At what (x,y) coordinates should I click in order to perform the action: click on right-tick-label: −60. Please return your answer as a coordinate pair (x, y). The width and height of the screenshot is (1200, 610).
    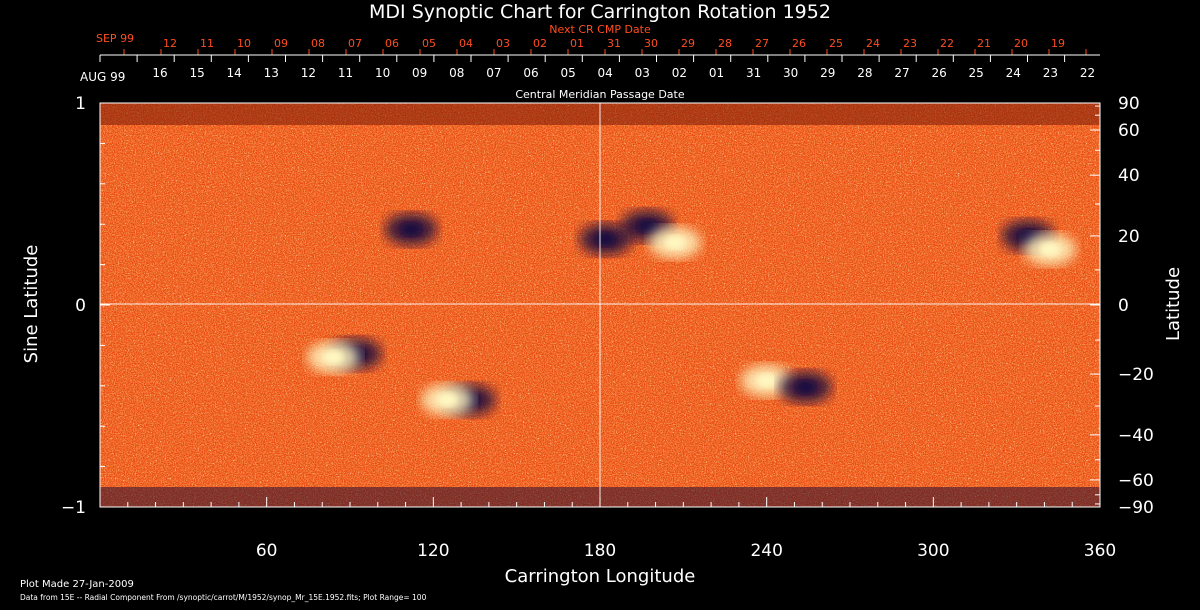
    Looking at the image, I should click on (1136, 481).